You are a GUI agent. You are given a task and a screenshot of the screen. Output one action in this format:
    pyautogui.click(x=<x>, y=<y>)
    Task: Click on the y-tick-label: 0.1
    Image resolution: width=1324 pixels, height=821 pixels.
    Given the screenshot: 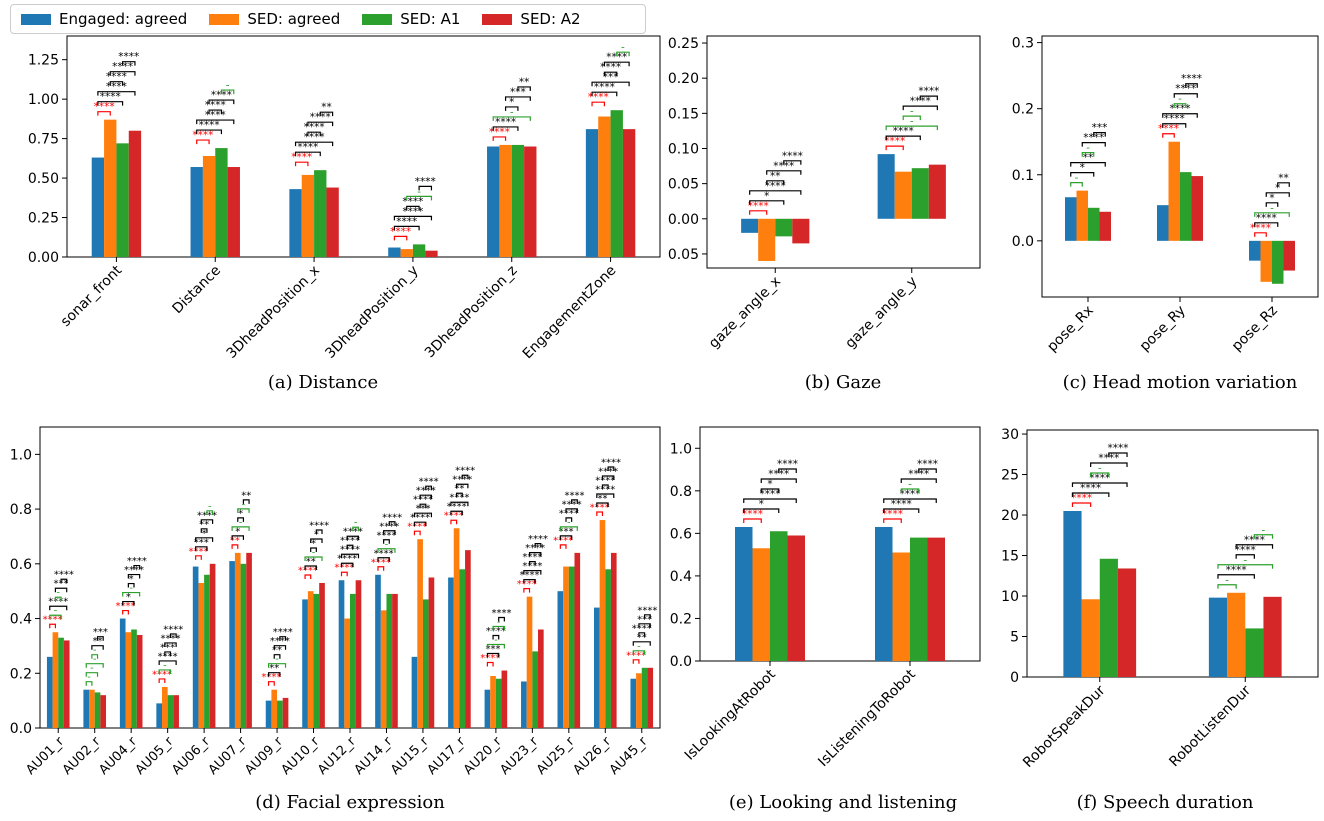 What is the action you would take?
    pyautogui.click(x=1023, y=176)
    